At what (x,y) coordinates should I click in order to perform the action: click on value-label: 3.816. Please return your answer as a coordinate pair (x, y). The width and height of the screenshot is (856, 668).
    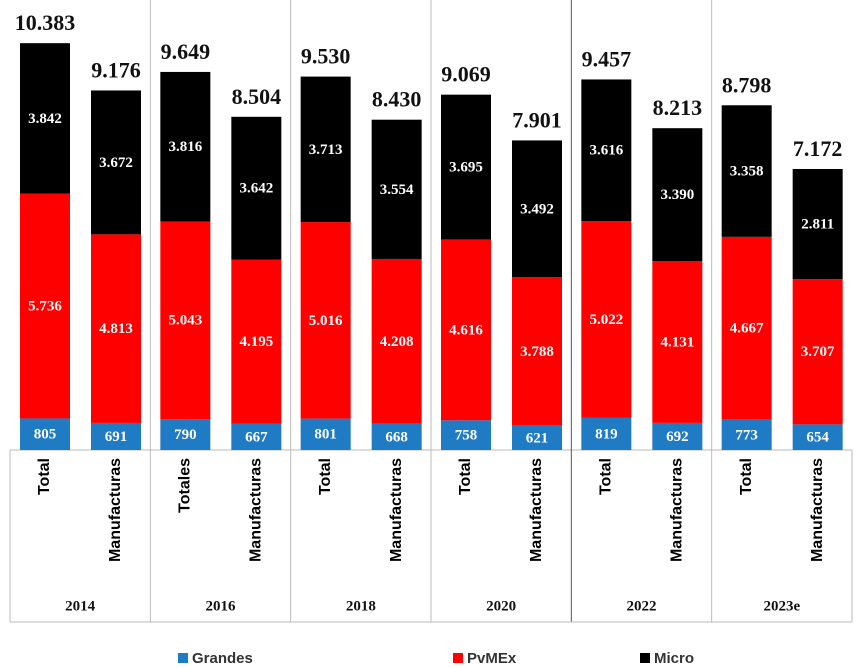
    Looking at the image, I should click on (185, 147).